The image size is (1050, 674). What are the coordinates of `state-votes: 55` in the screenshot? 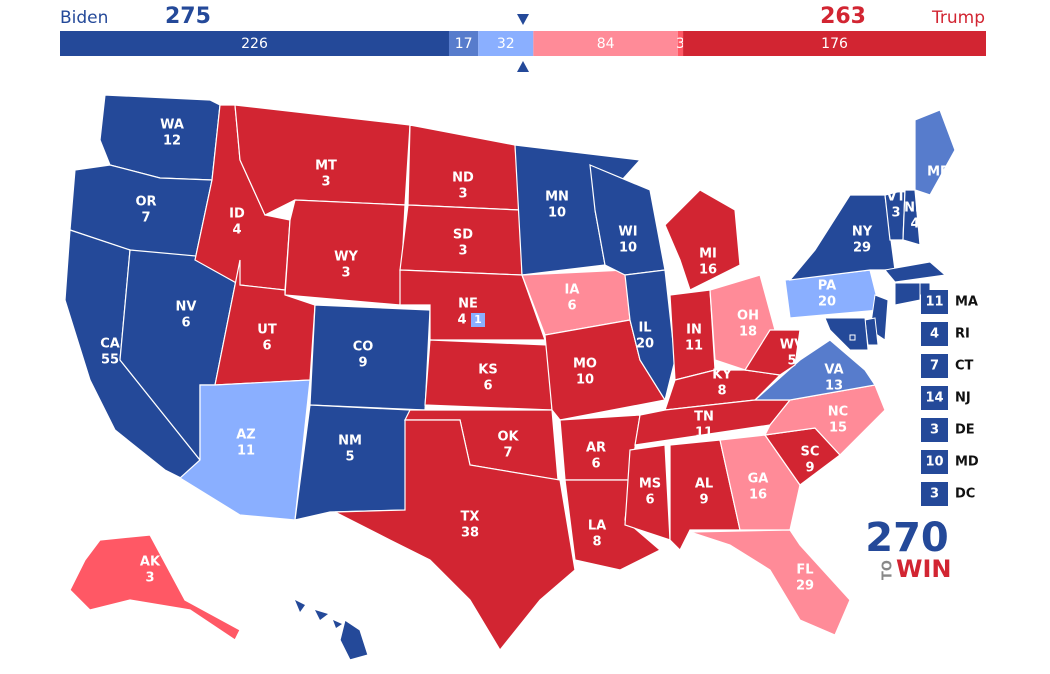 It's located at (110, 360).